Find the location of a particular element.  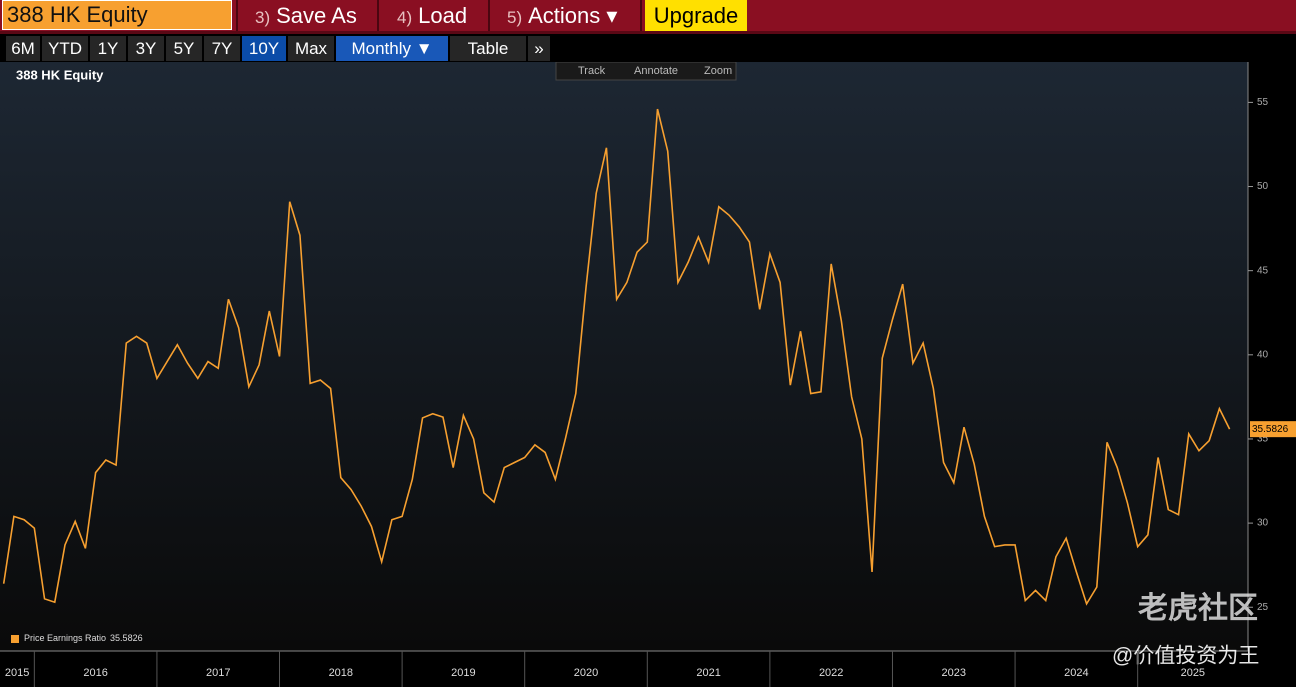

y-tick-label: 30 is located at coordinates (1263, 523).